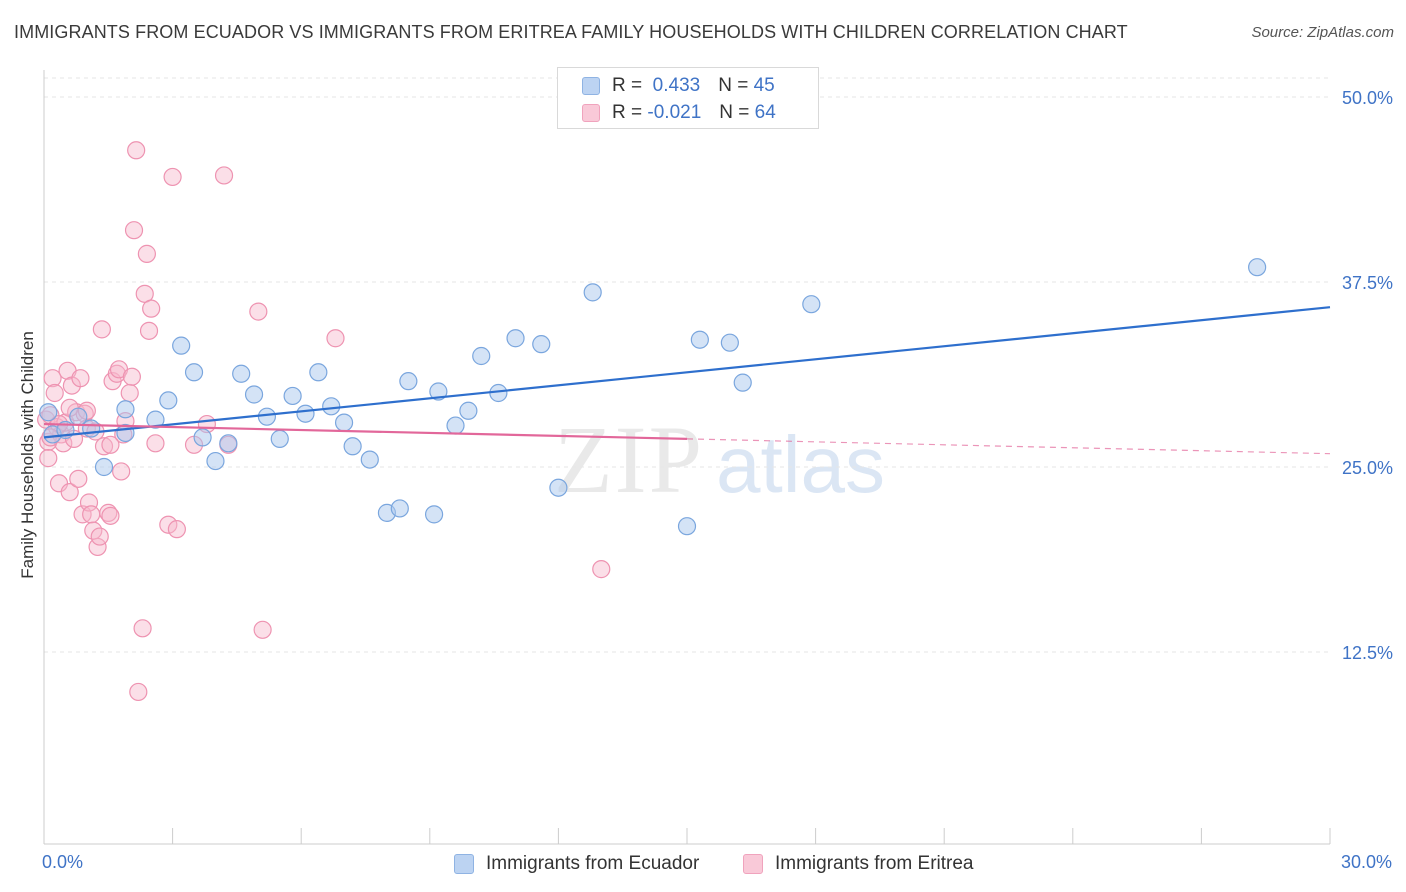 This screenshot has height=892, width=1406. Describe the element at coordinates (629, 459) in the screenshot. I see `watermark-zip: ZIP` at that location.